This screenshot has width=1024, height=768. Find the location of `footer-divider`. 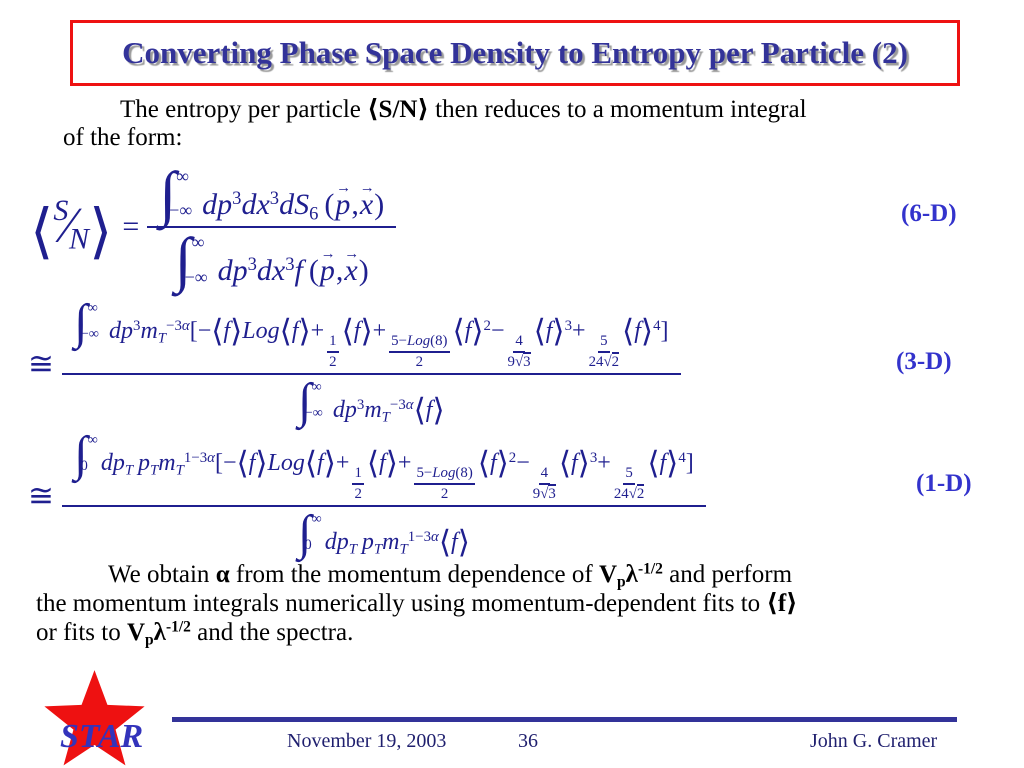

footer-divider is located at coordinates (564, 719).